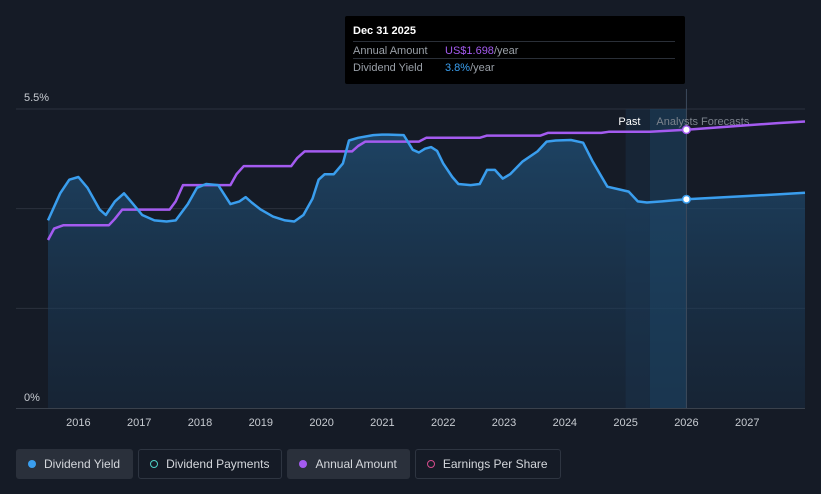 The width and height of the screenshot is (821, 494). I want to click on dividend-yield-dot-icon, so click(32, 464).